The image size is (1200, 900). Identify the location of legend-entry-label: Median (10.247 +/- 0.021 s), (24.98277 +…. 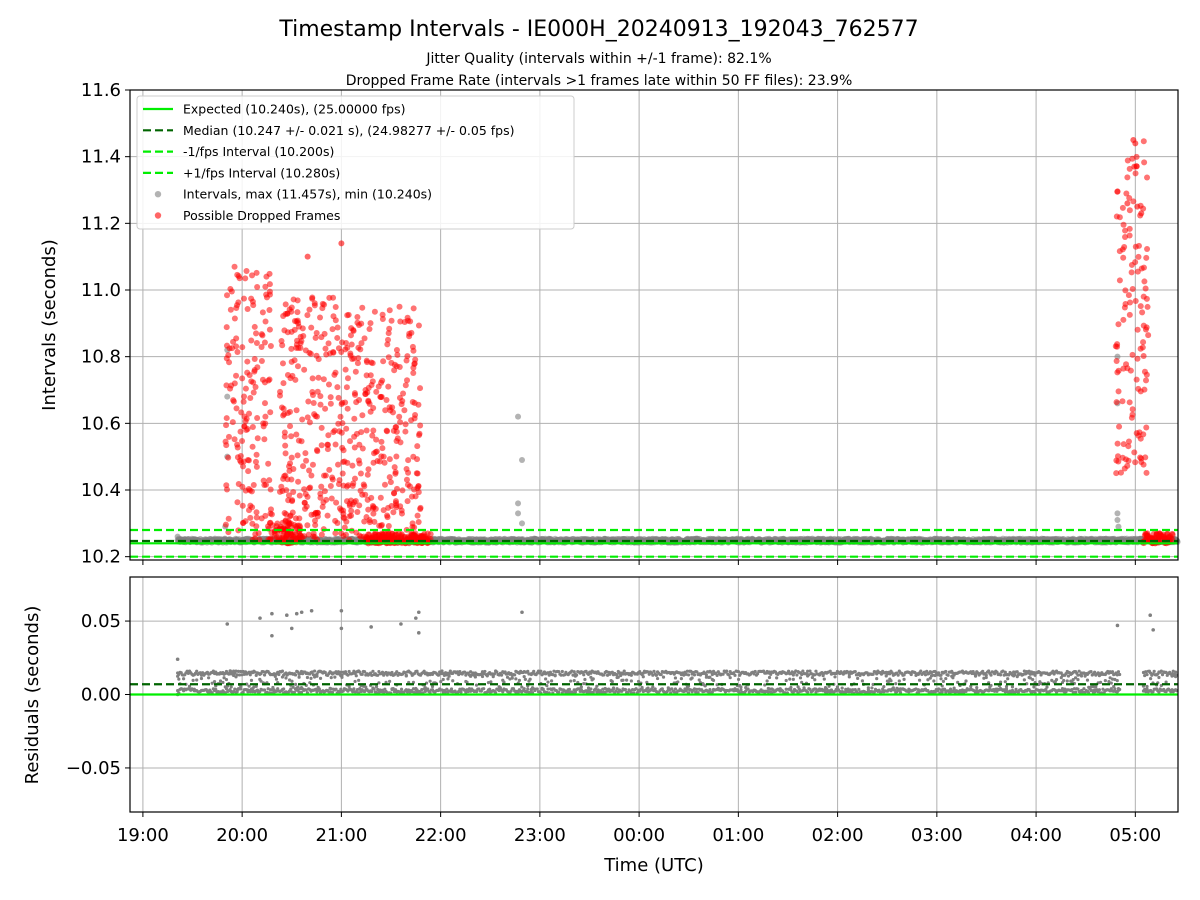
(348, 130).